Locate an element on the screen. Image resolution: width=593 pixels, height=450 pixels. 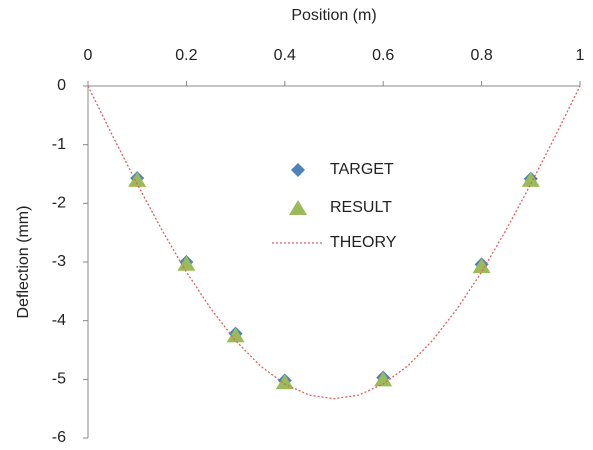
x-tick-label: 0.4 is located at coordinates (285, 55).